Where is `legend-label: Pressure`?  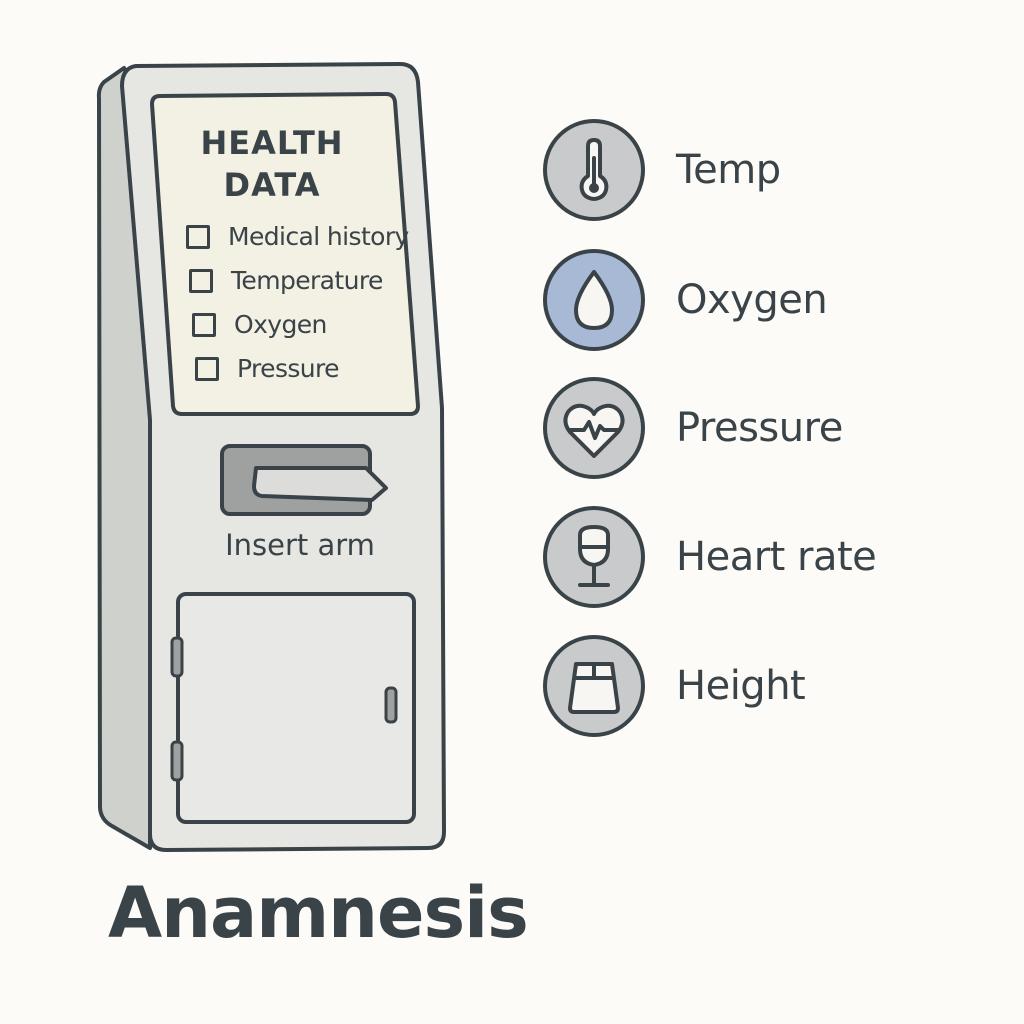 legend-label: Pressure is located at coordinates (759, 428).